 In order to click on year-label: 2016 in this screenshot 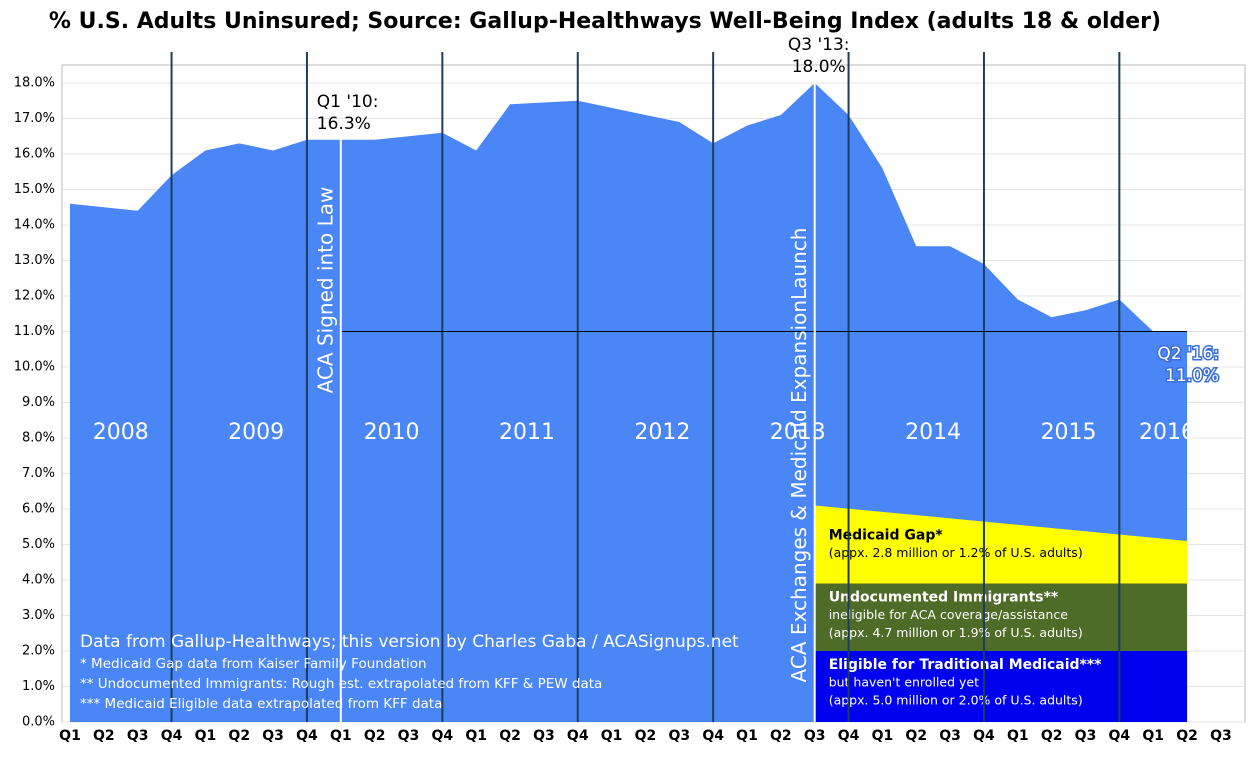, I will do `click(1167, 432)`.